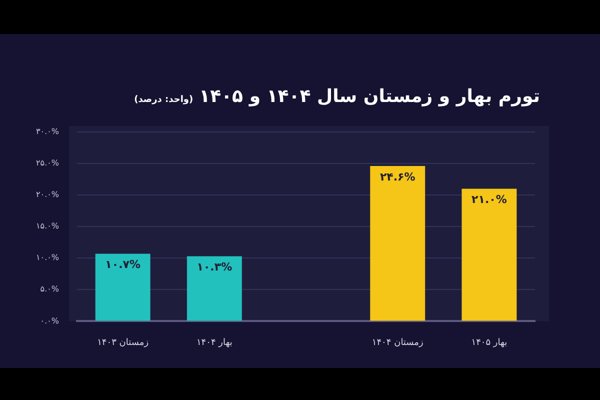  What do you see at coordinates (48, 257) in the screenshot?
I see `y-tick-label: ۱۰.۰%` at bounding box center [48, 257].